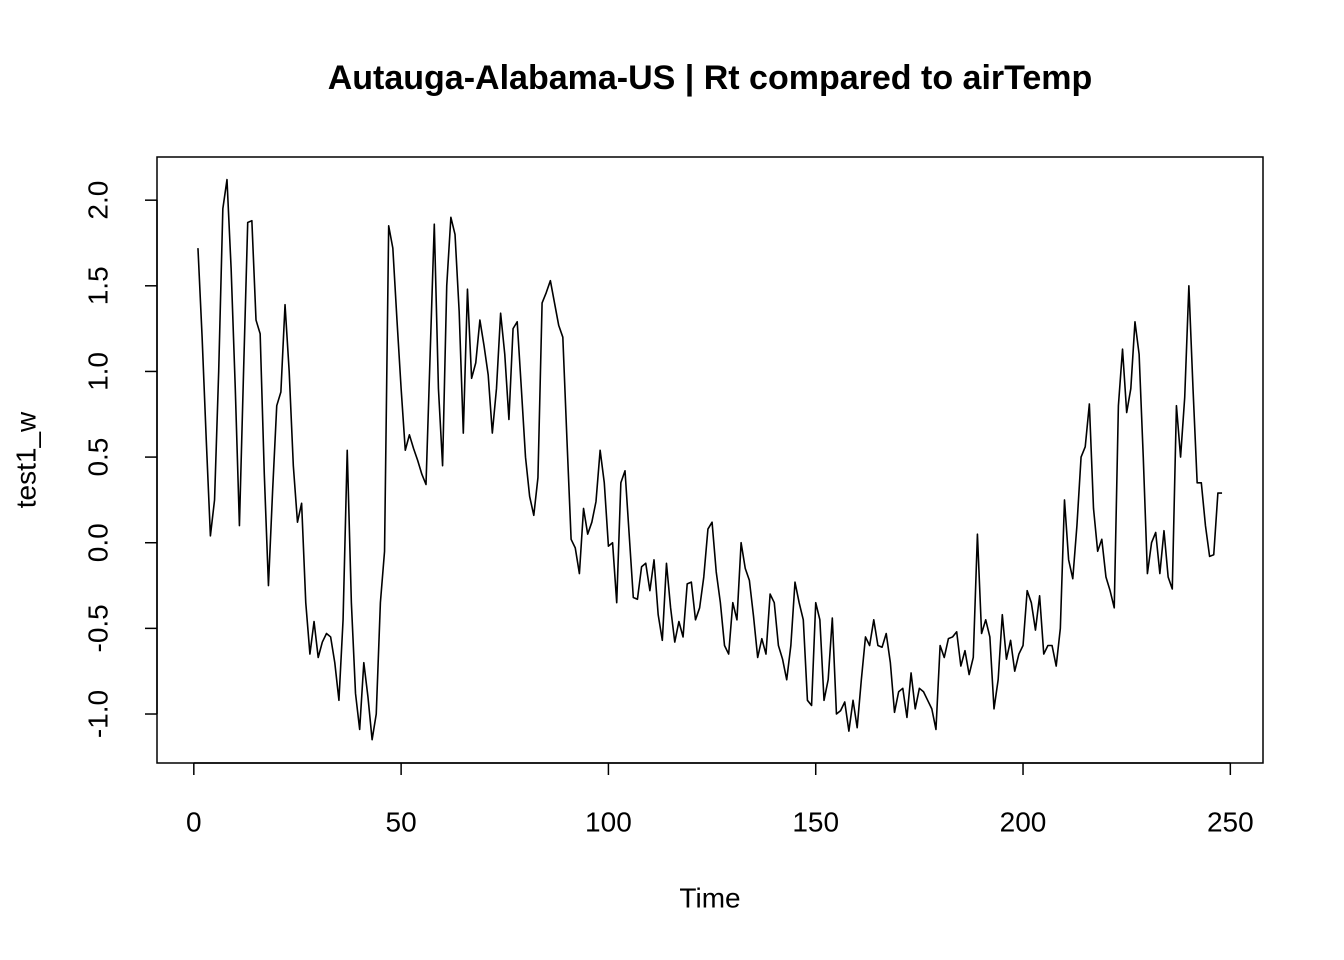 This screenshot has height=960, width=1344. I want to click on x-tick-label: 250, so click(1230, 821).